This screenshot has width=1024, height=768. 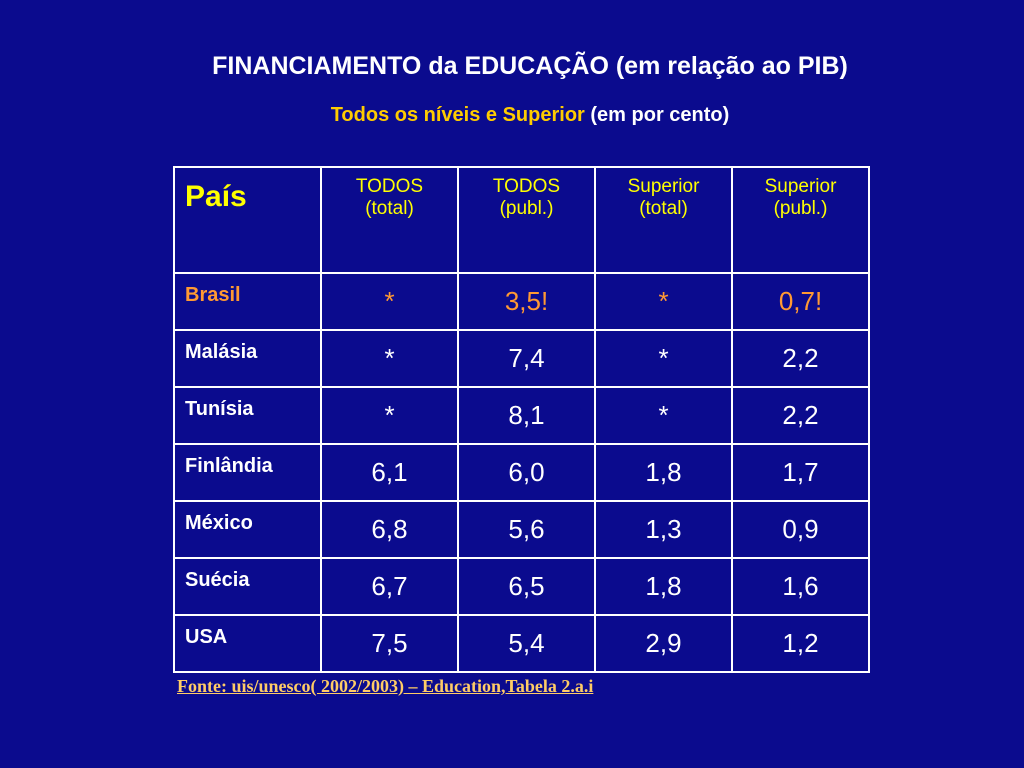 I want to click on value-cell: 6,1, so click(x=389, y=472).